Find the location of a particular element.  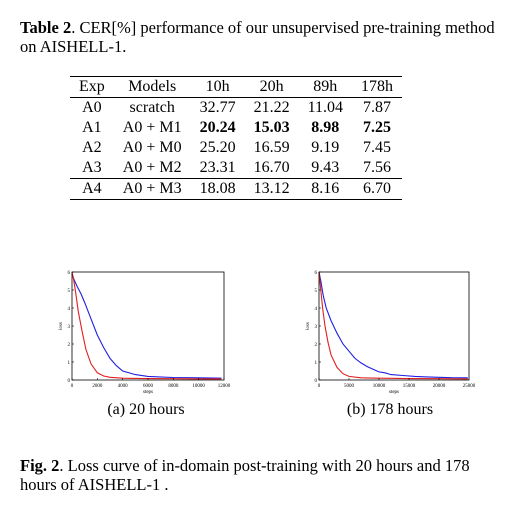

table-cell: 20.24 is located at coordinates (217, 127).